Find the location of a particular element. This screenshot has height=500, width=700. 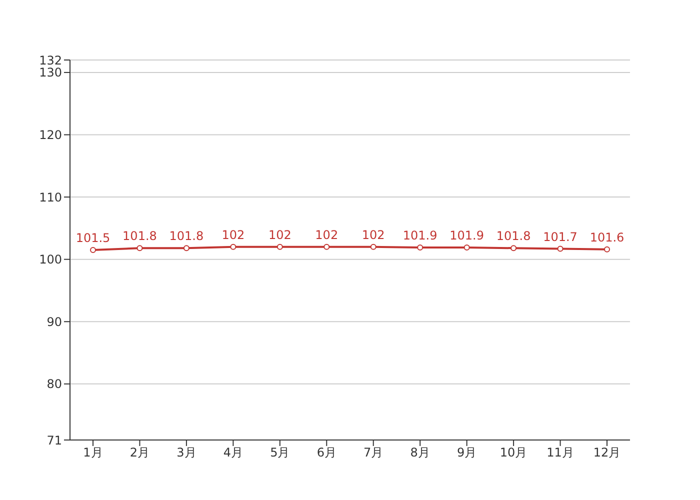

x-tick-label: 1月 is located at coordinates (93, 453).